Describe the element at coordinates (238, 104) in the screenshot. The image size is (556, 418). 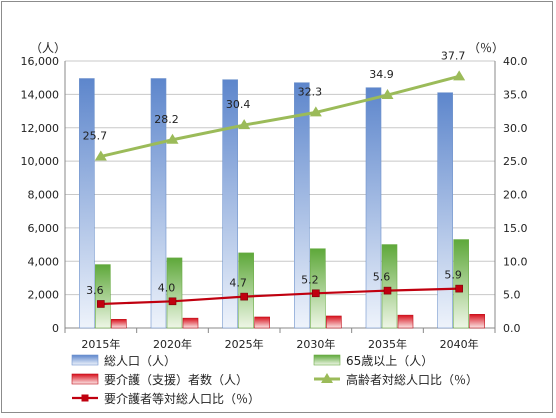
I see `aged-ratio-label: 30.4` at that location.